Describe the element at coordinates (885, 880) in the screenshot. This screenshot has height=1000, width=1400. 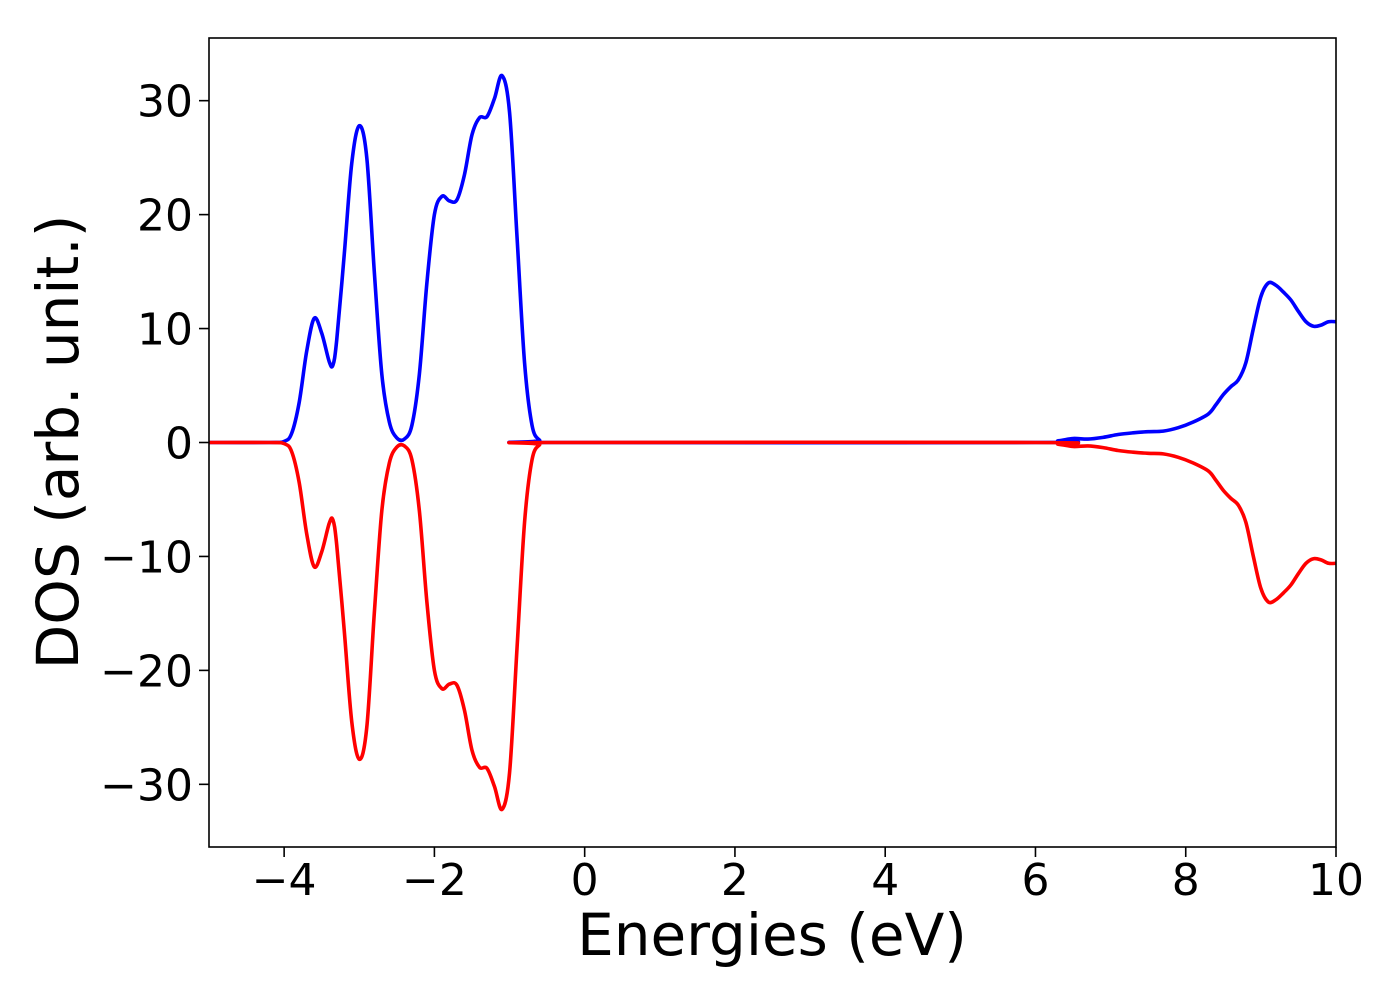
I see `x-tick-label: 4` at that location.